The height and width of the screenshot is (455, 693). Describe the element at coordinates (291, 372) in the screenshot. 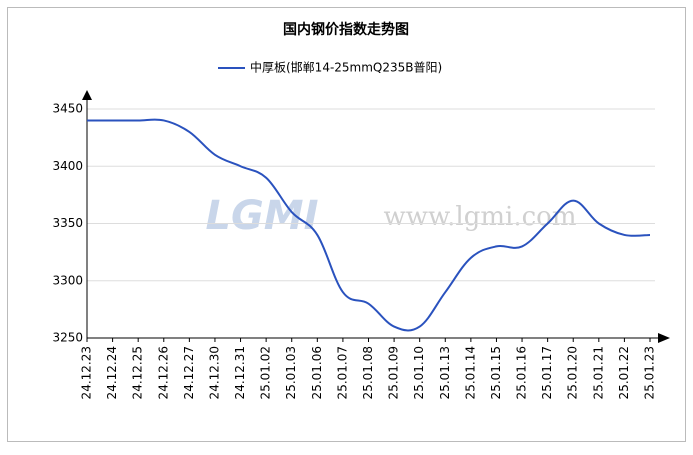

I see `x-tick-label: 25.01.03` at that location.